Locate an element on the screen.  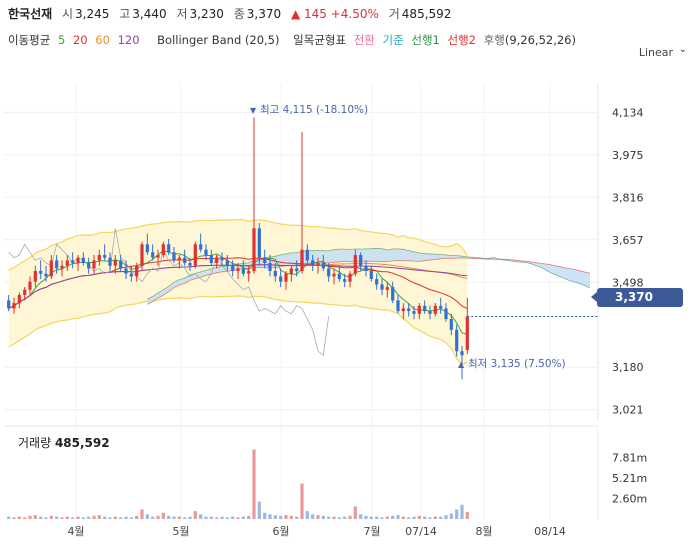
volume-panel-value: 485,592 is located at coordinates (82, 443).